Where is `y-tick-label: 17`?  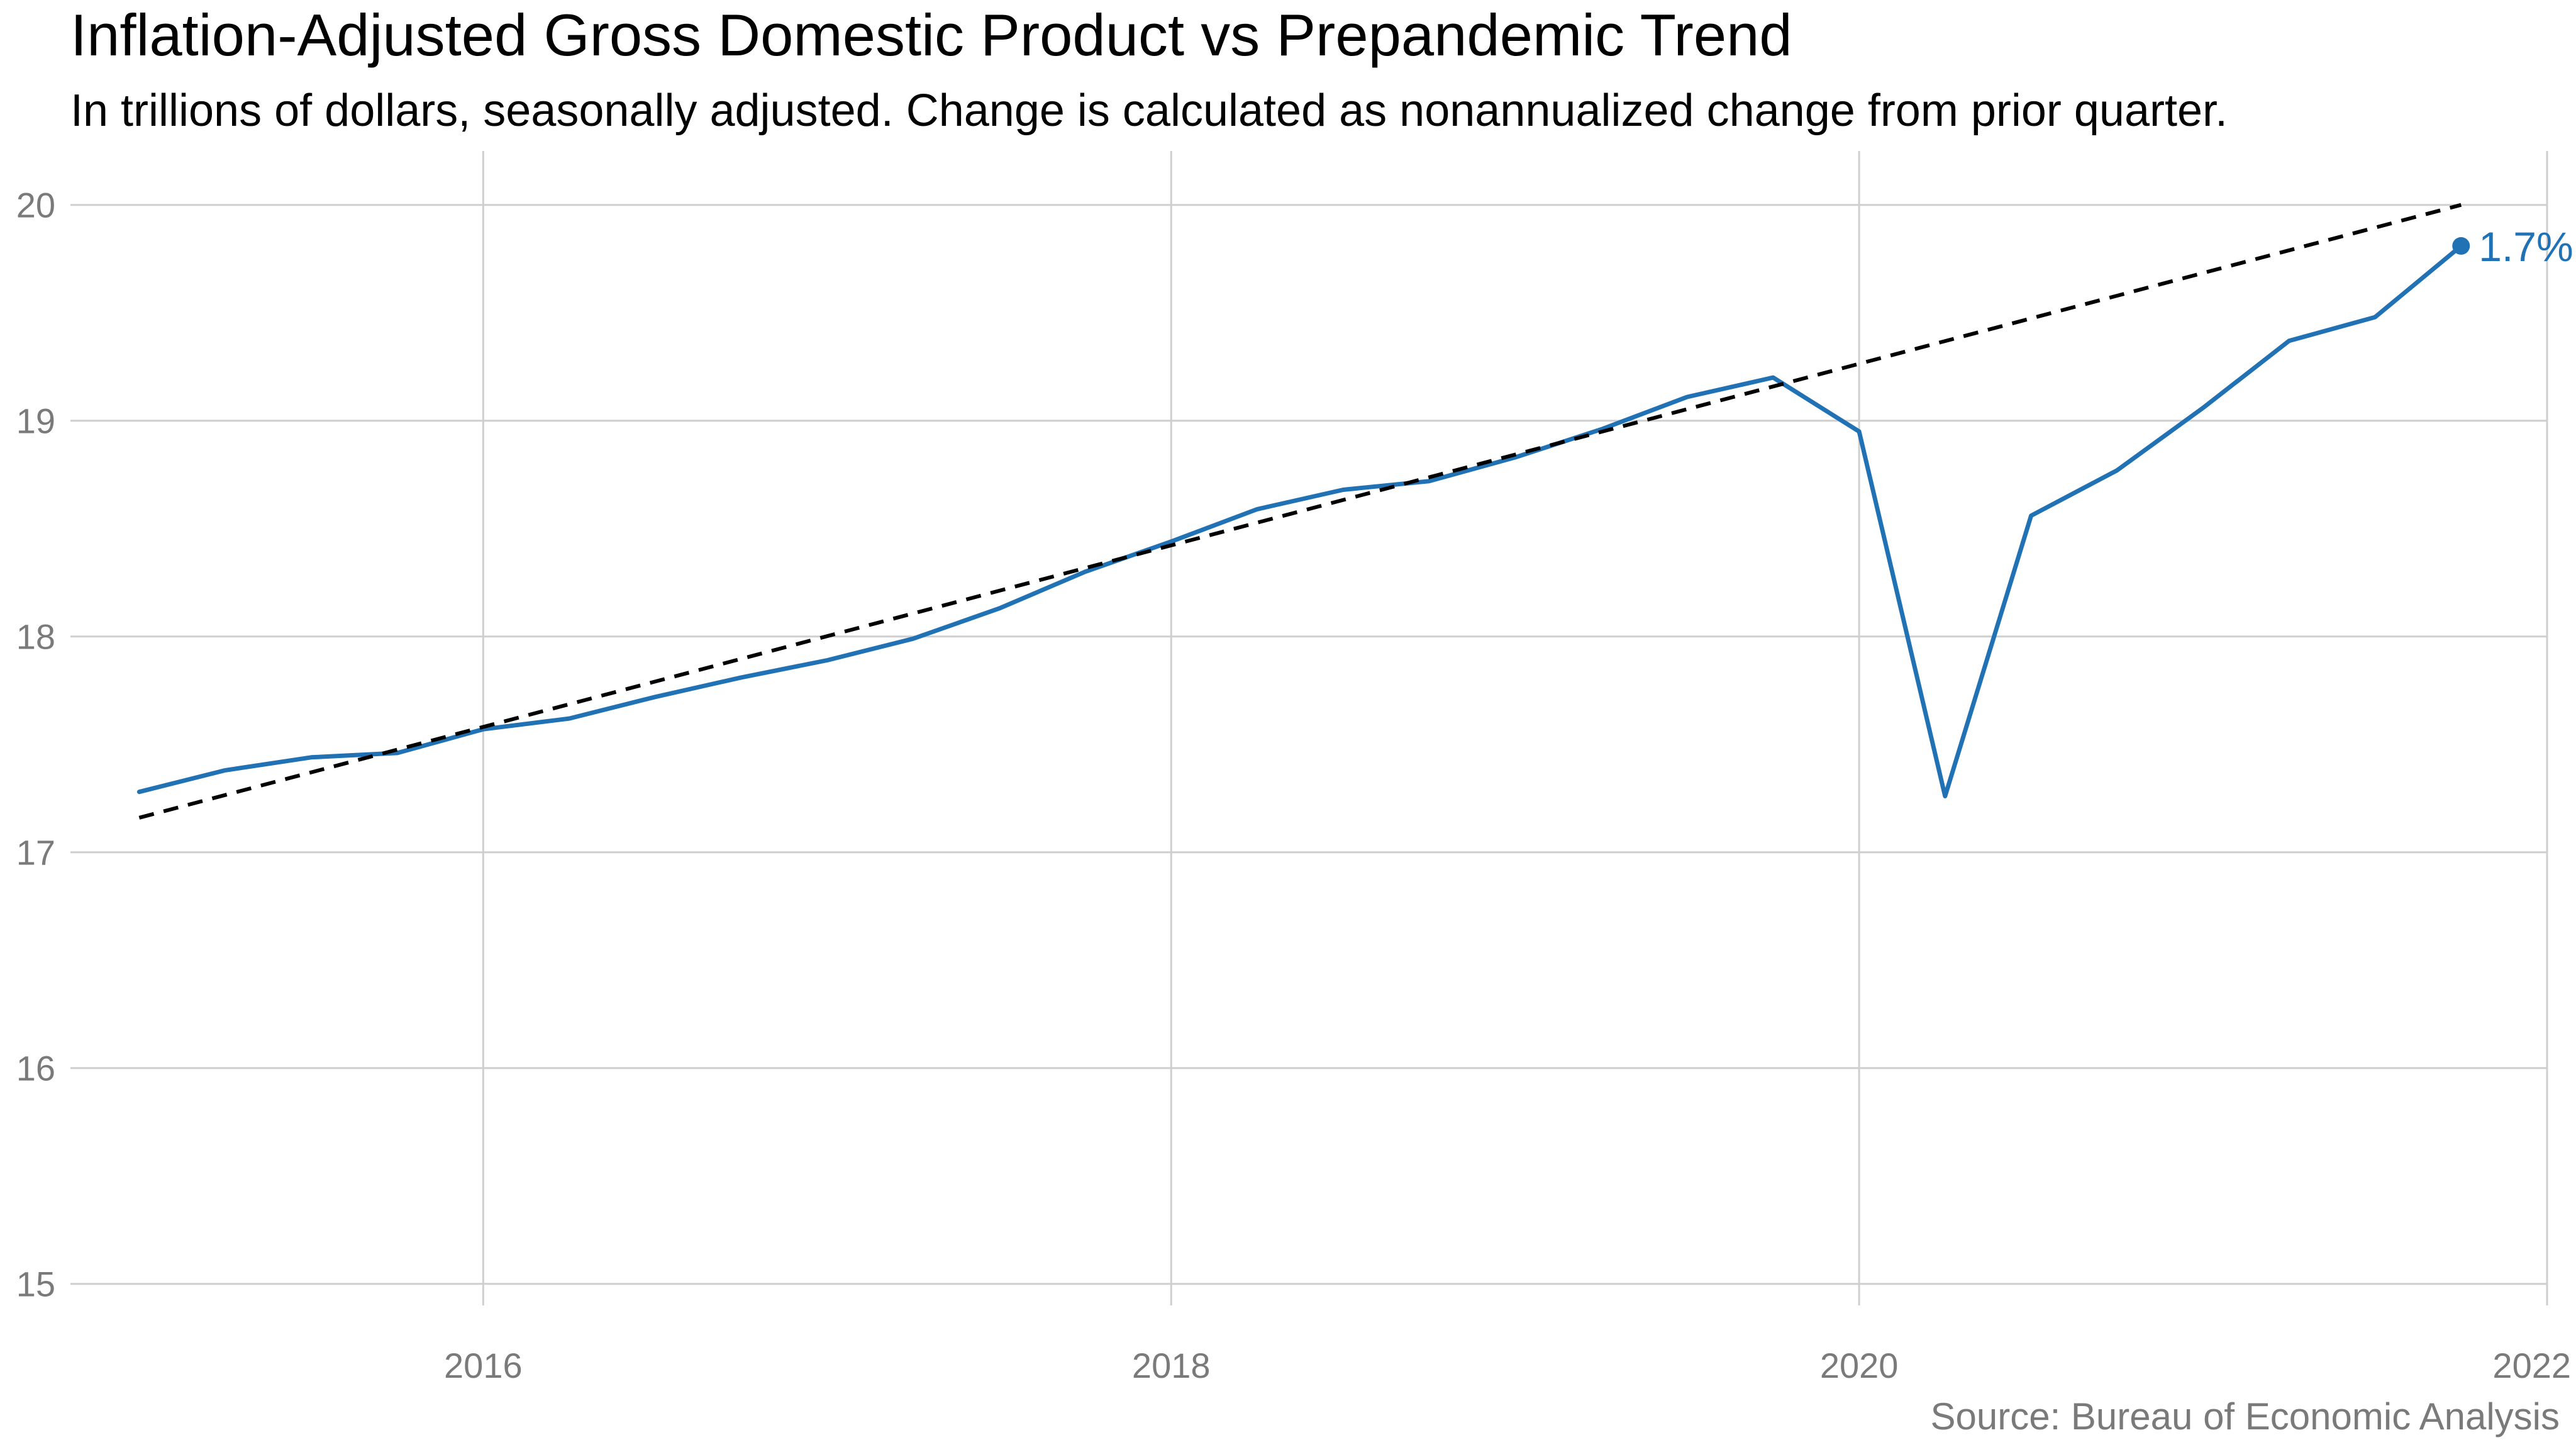 y-tick-label: 17 is located at coordinates (35, 853).